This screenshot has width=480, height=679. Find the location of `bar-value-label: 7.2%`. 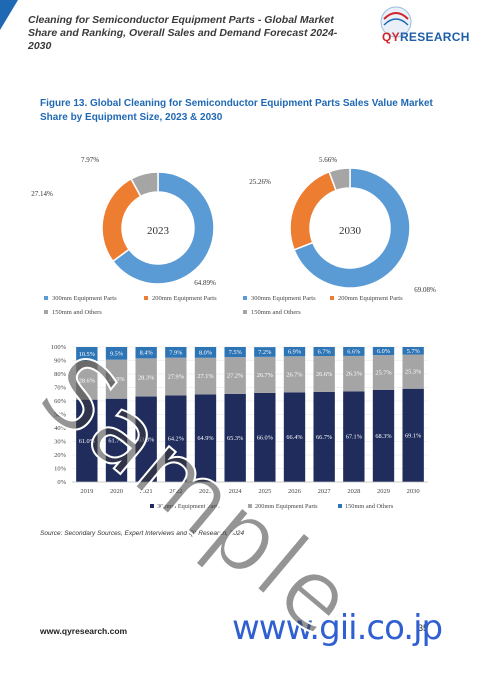

bar-value-label: 7.2% is located at coordinates (265, 352).